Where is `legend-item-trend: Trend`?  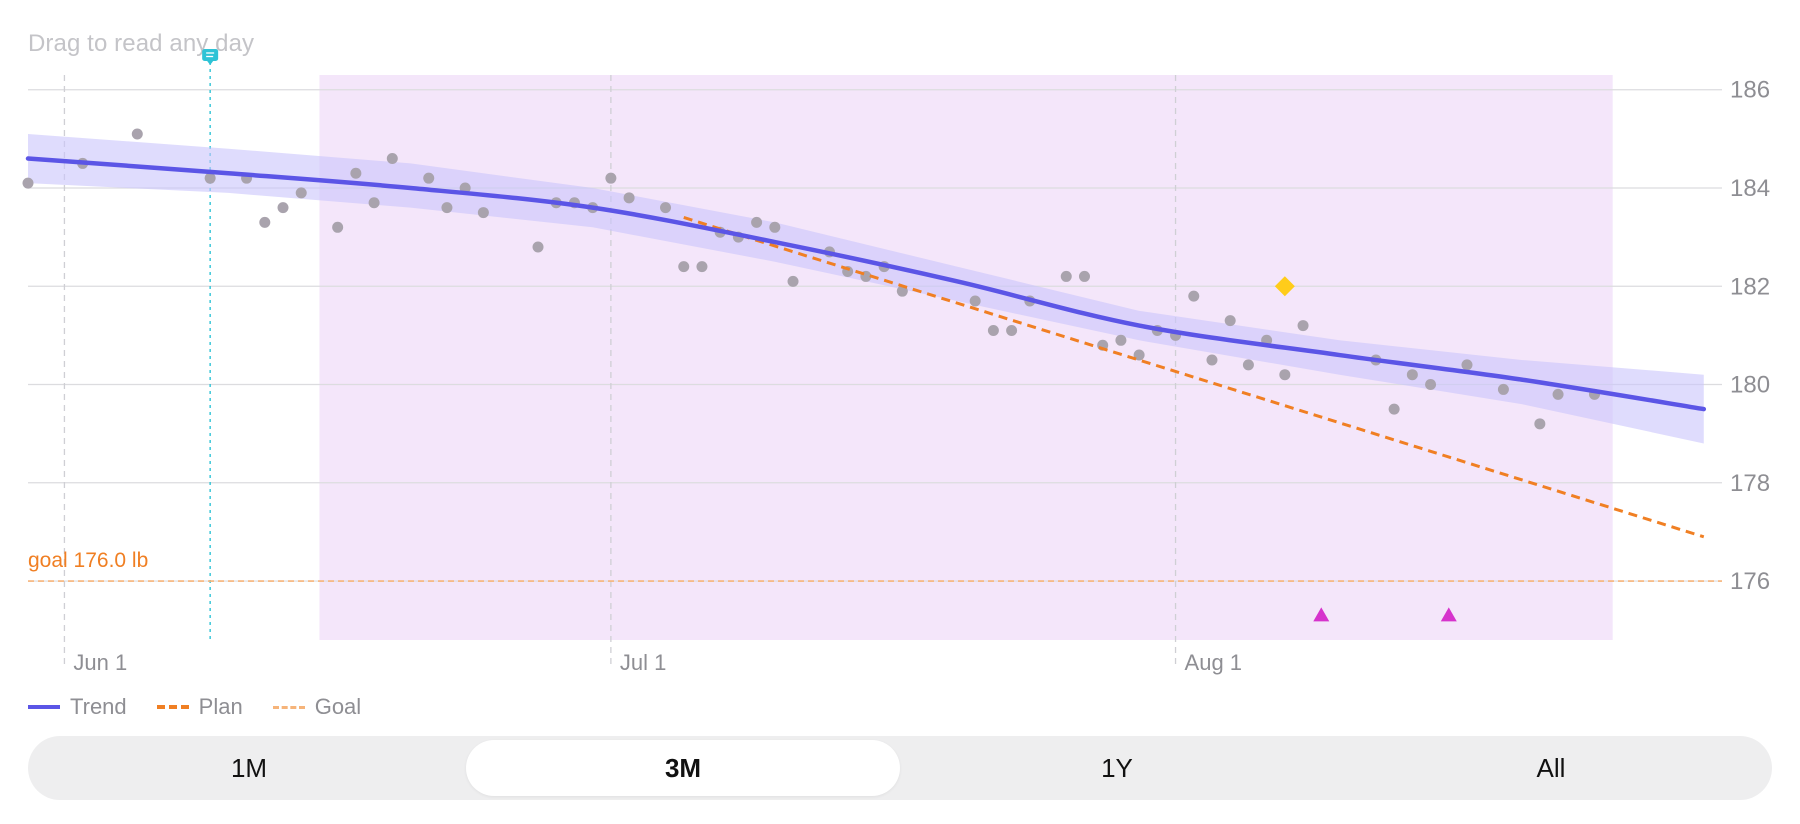 legend-item-trend: Trend is located at coordinates (77, 707).